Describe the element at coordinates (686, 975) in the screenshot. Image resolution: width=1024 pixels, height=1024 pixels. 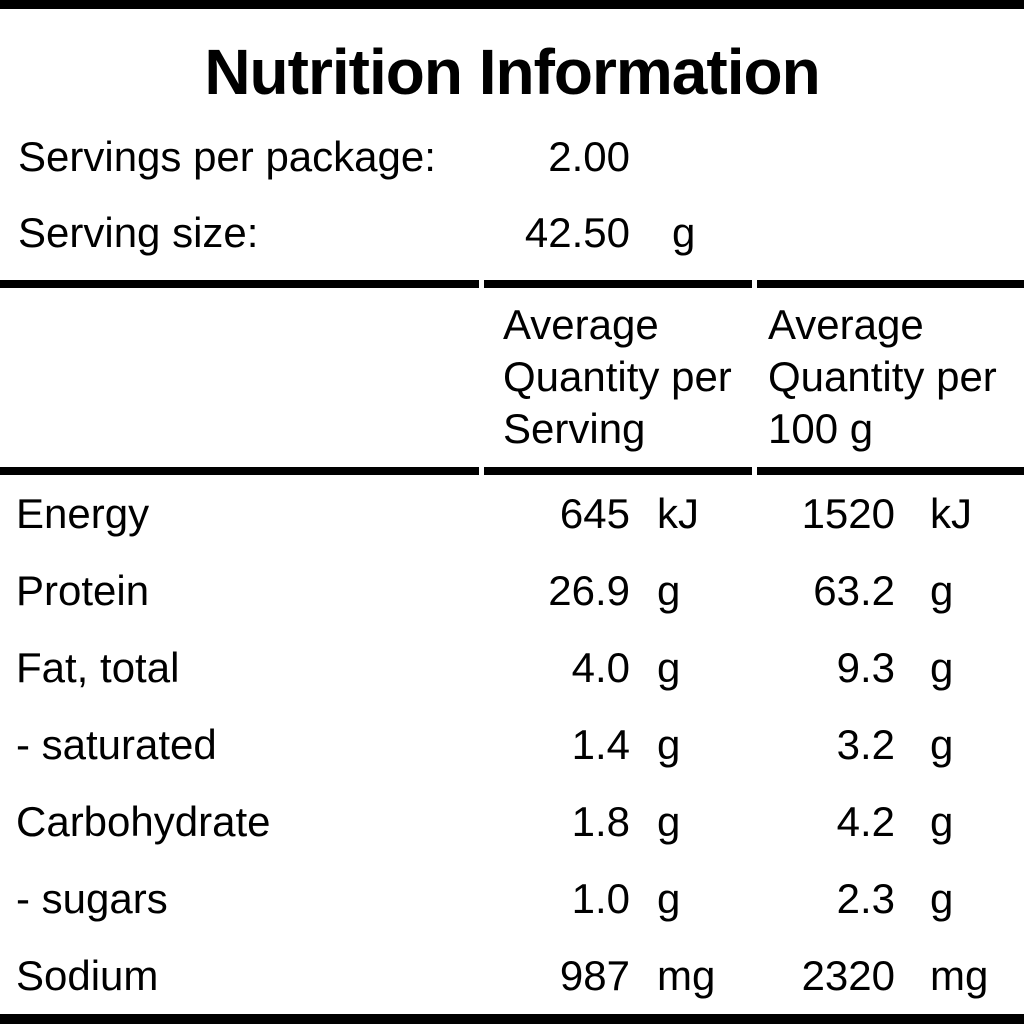
I see `per-serving-unit: mg` at that location.